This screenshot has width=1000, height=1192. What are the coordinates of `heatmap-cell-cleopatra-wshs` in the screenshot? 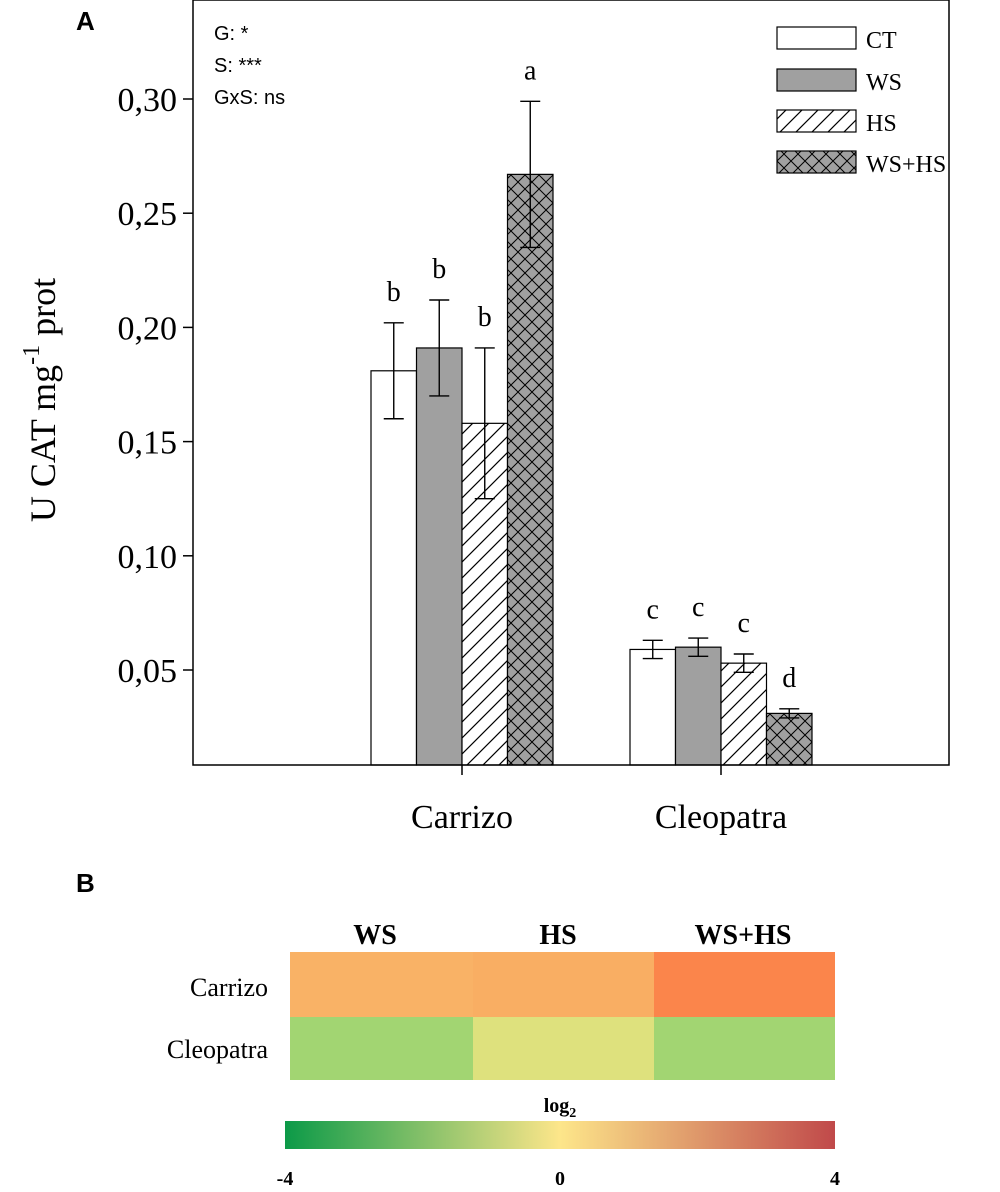 It's located at (744, 1048).